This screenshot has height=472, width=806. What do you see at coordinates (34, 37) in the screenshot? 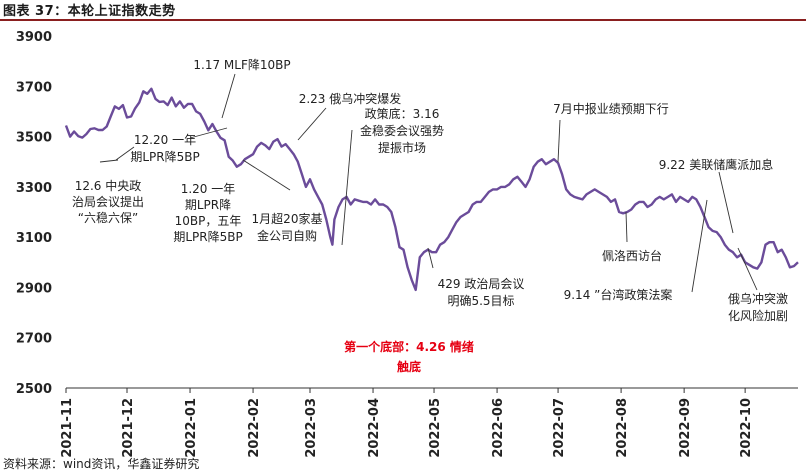
I see `y-tick-label: 3900` at bounding box center [34, 37].